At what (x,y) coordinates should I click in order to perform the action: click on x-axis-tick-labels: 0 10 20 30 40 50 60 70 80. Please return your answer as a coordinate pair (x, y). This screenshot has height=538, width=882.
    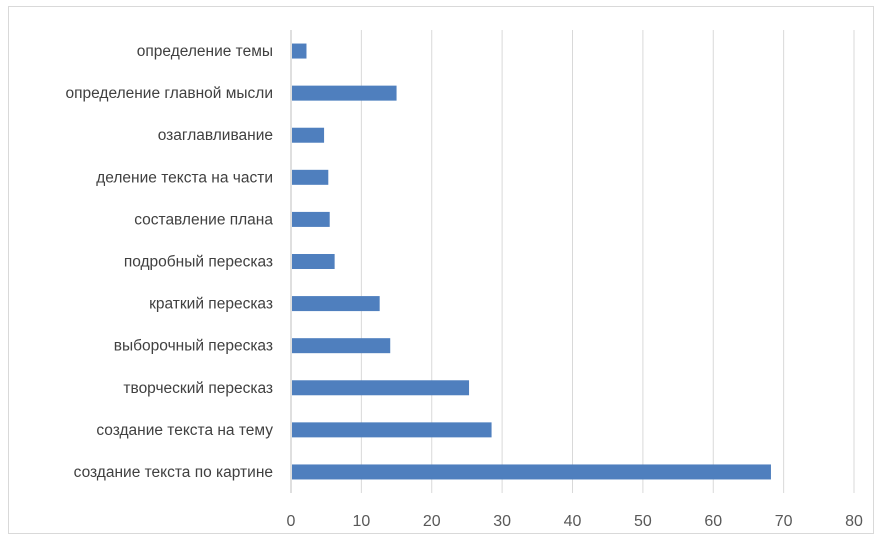
    Looking at the image, I should click on (575, 521).